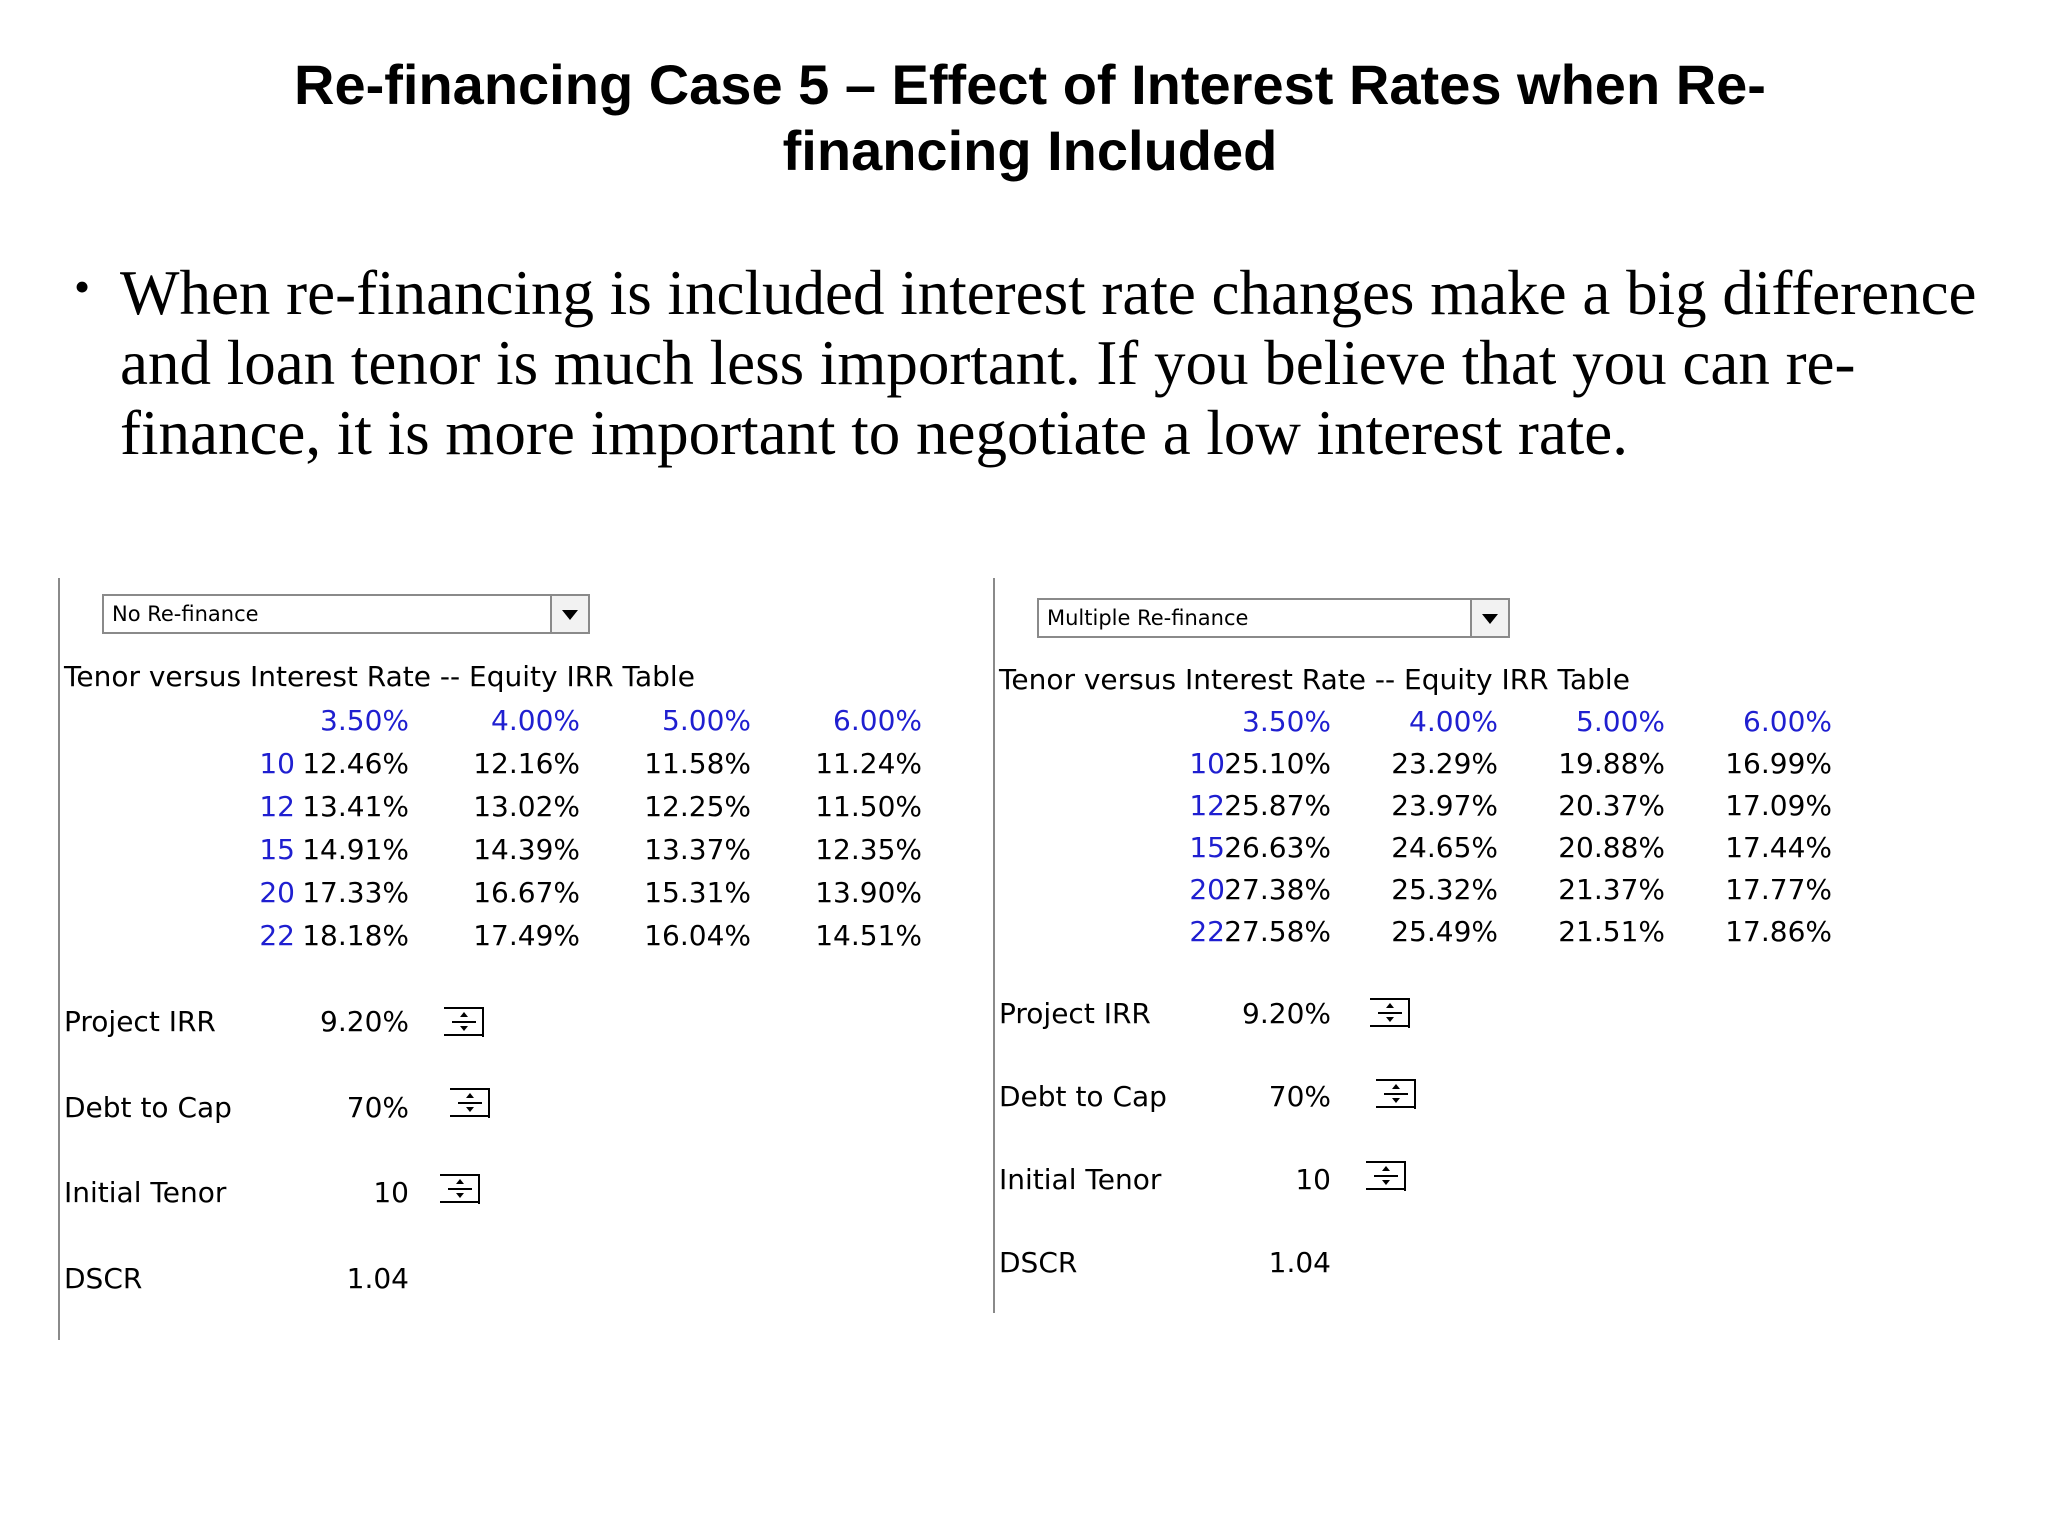 The image size is (2048, 1536). Describe the element at coordinates (697, 806) in the screenshot. I see `irr-cell: 12.25%` at that location.